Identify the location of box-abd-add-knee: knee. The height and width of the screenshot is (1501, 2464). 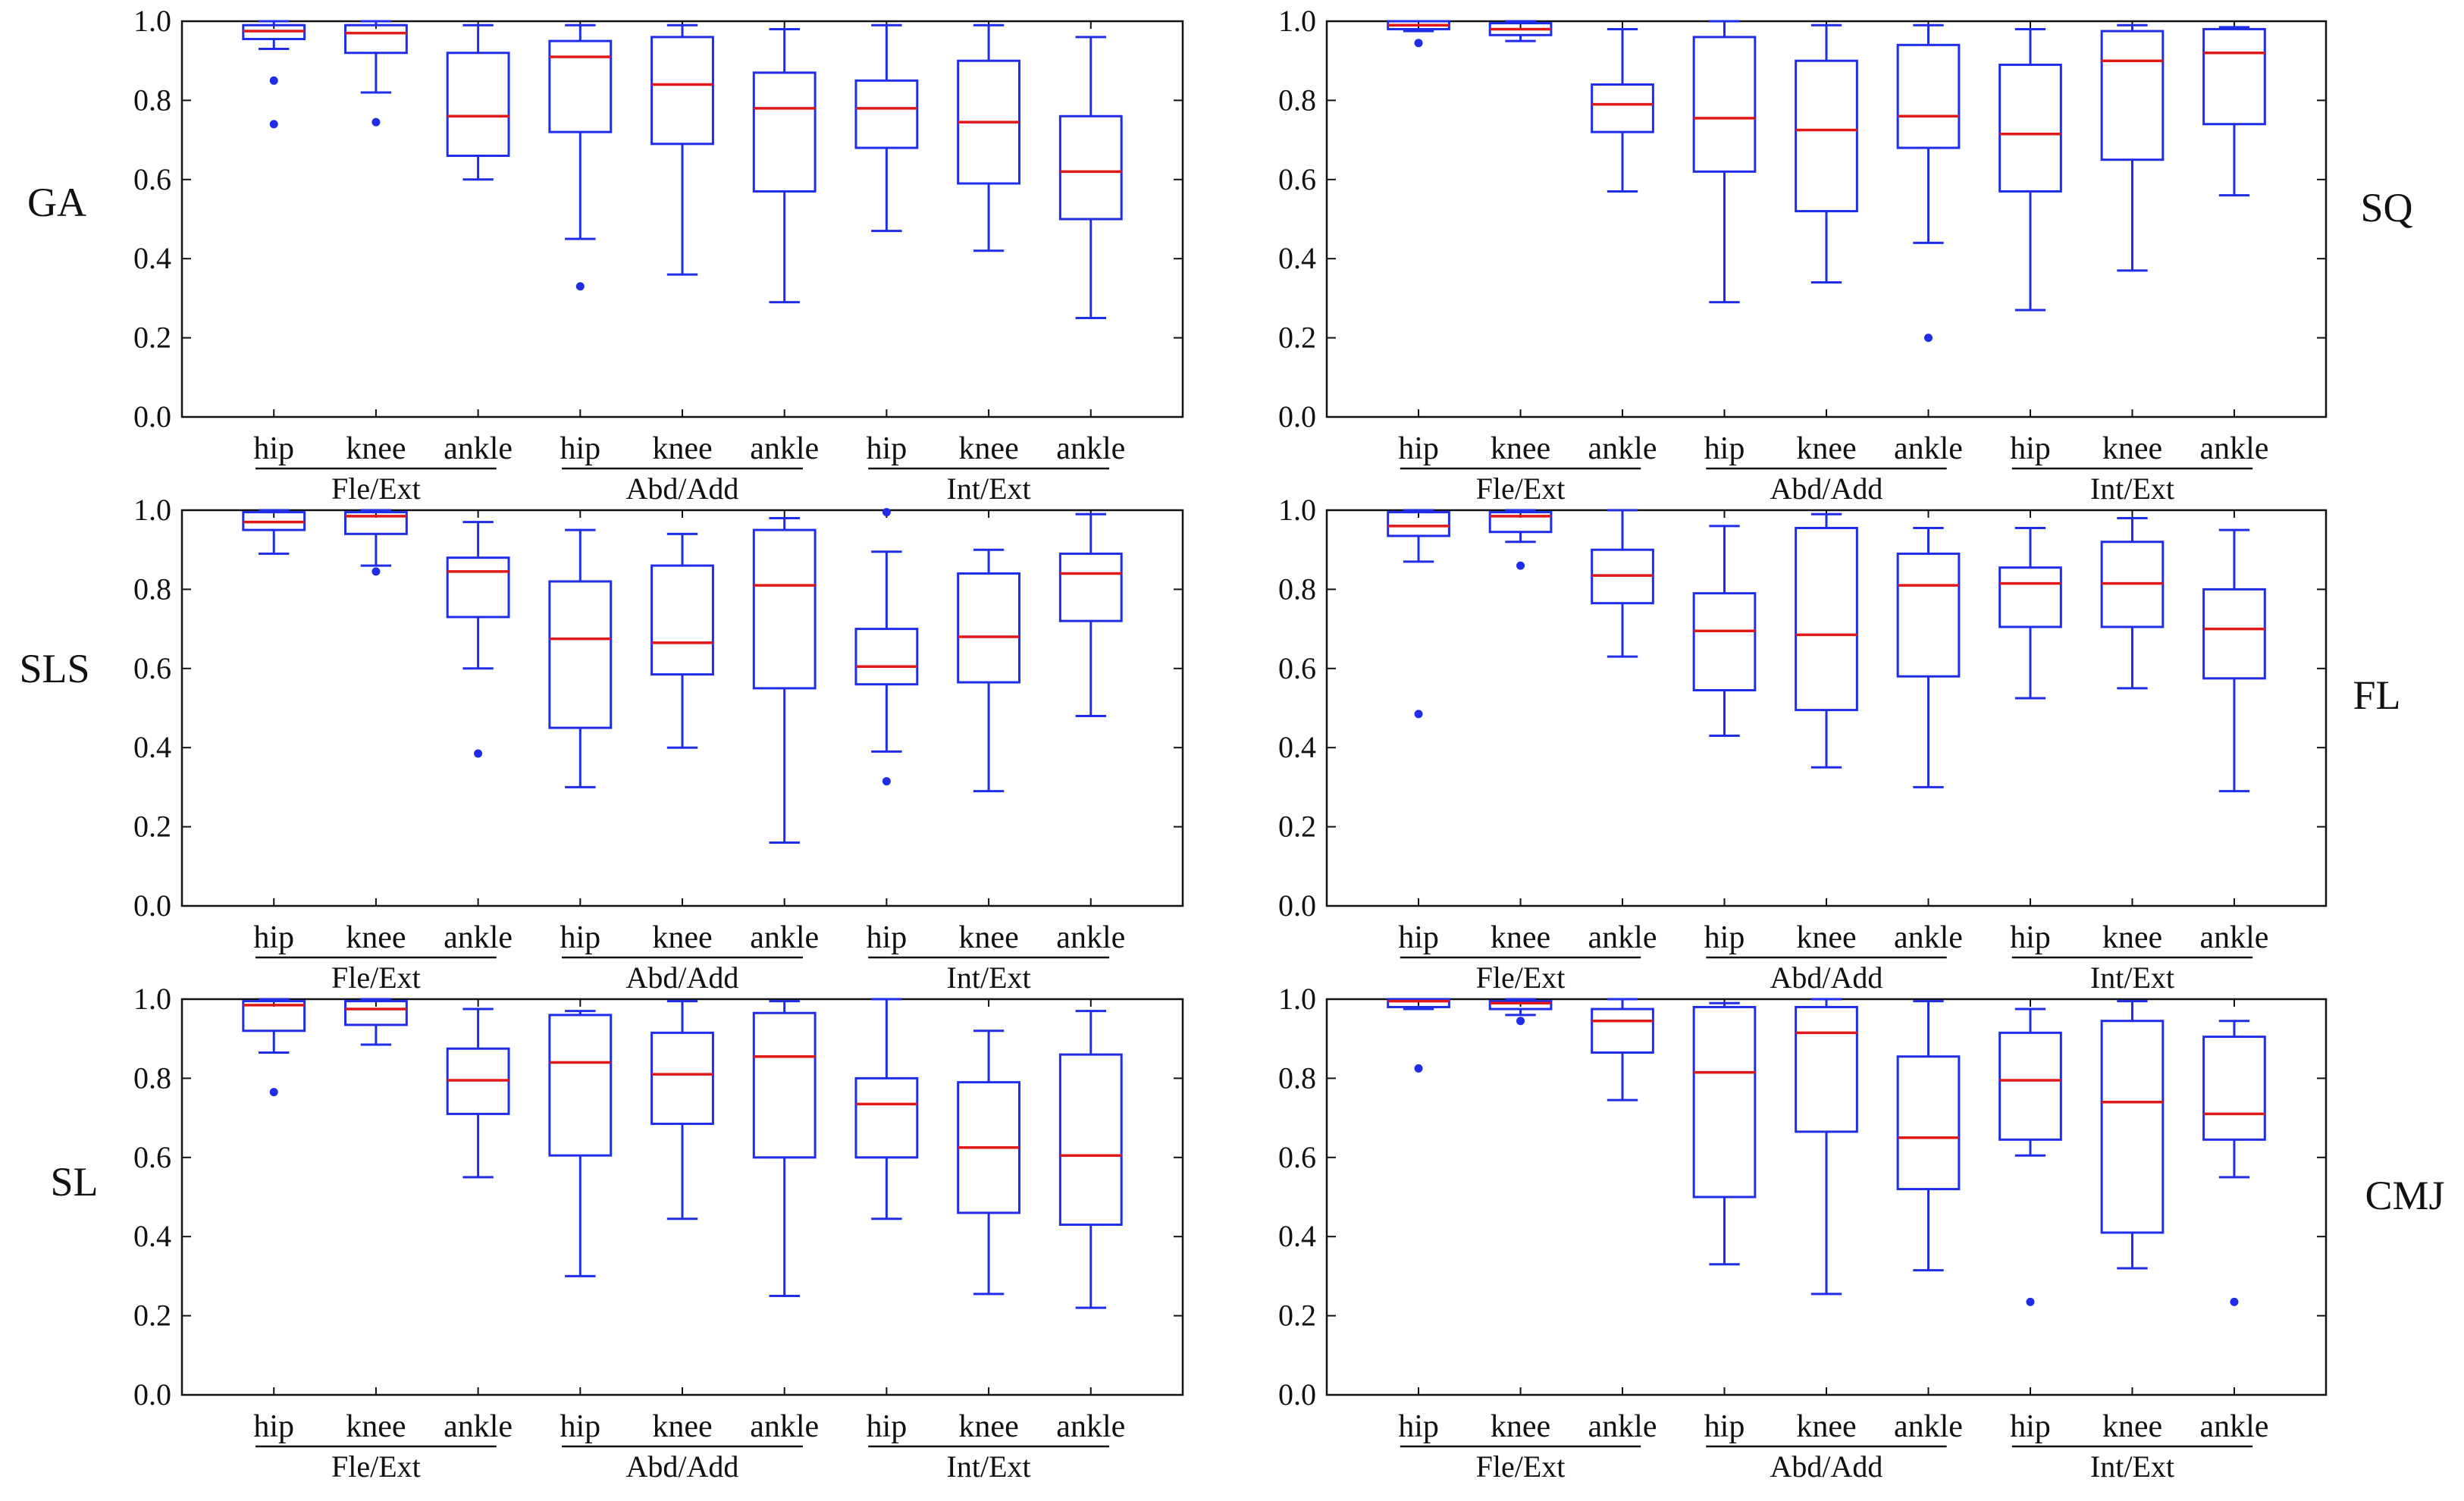
(682, 1222).